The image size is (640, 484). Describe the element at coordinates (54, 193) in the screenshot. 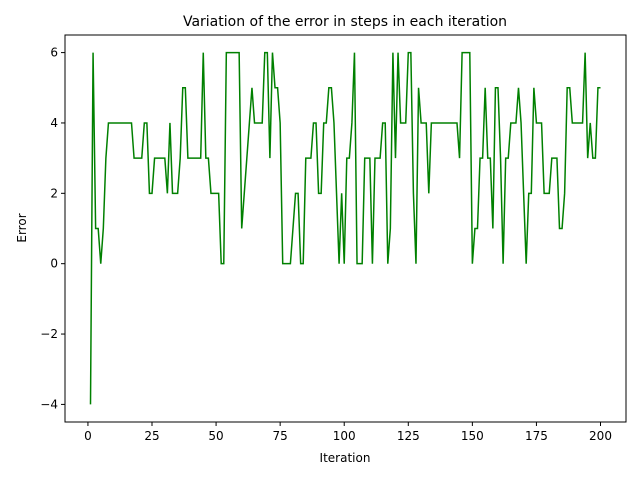

I see `y-tick-label: 2` at that location.